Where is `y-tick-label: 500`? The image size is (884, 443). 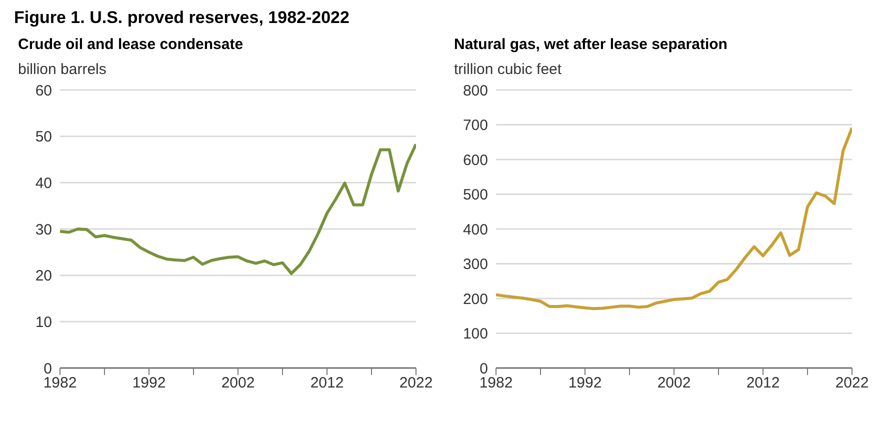 y-tick-label: 500 is located at coordinates (475, 195).